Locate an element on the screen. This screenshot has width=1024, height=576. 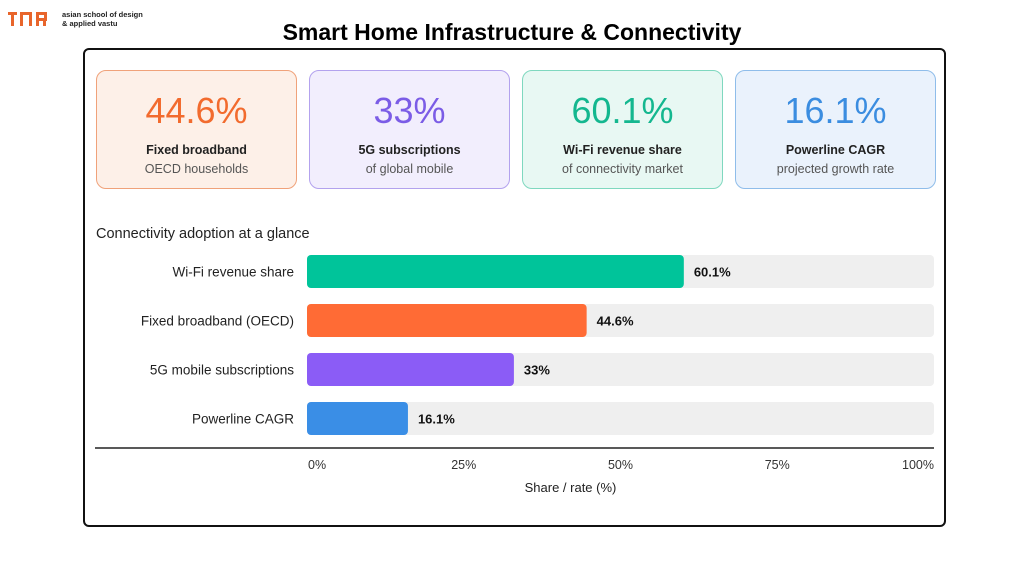
stat-label: Fixed broadband is located at coordinates (196, 150).